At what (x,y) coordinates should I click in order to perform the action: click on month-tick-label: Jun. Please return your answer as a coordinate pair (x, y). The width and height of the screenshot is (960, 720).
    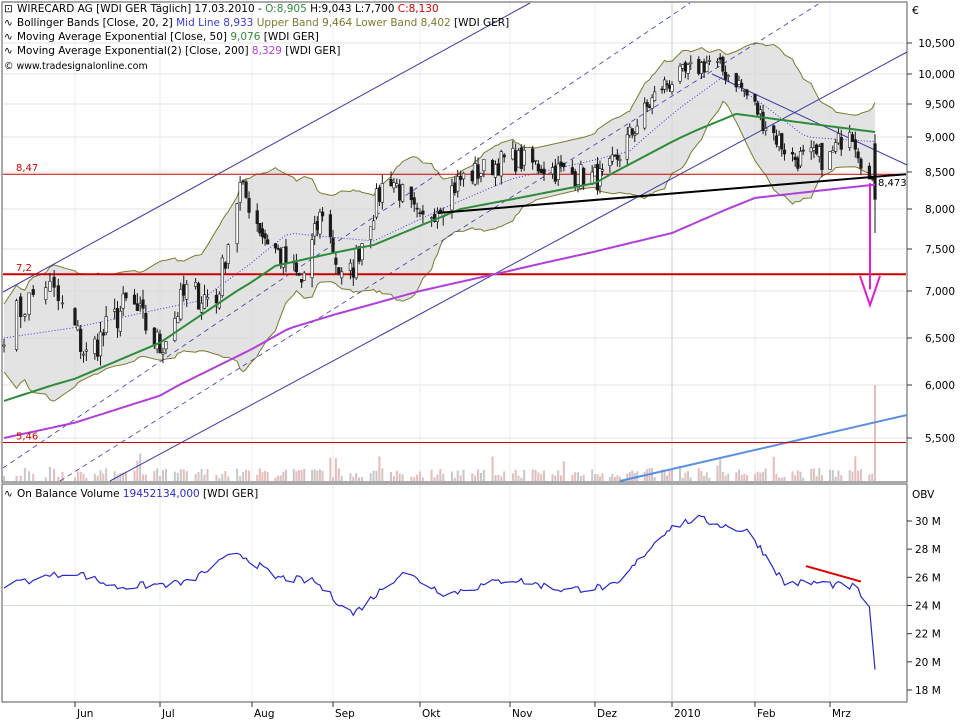
    Looking at the image, I should click on (84, 714).